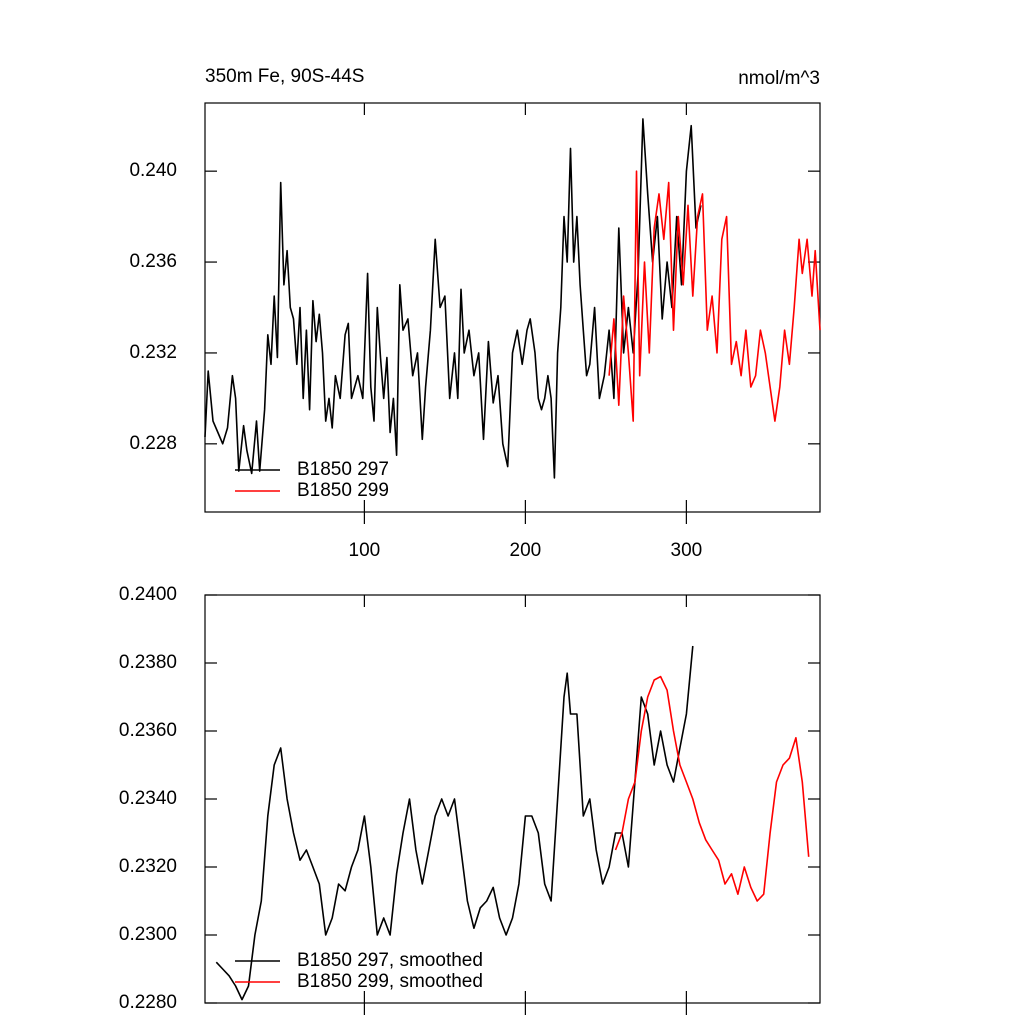 The height and width of the screenshot is (1024, 1024). I want to click on y-tick-label: 0.2380, so click(148, 662).